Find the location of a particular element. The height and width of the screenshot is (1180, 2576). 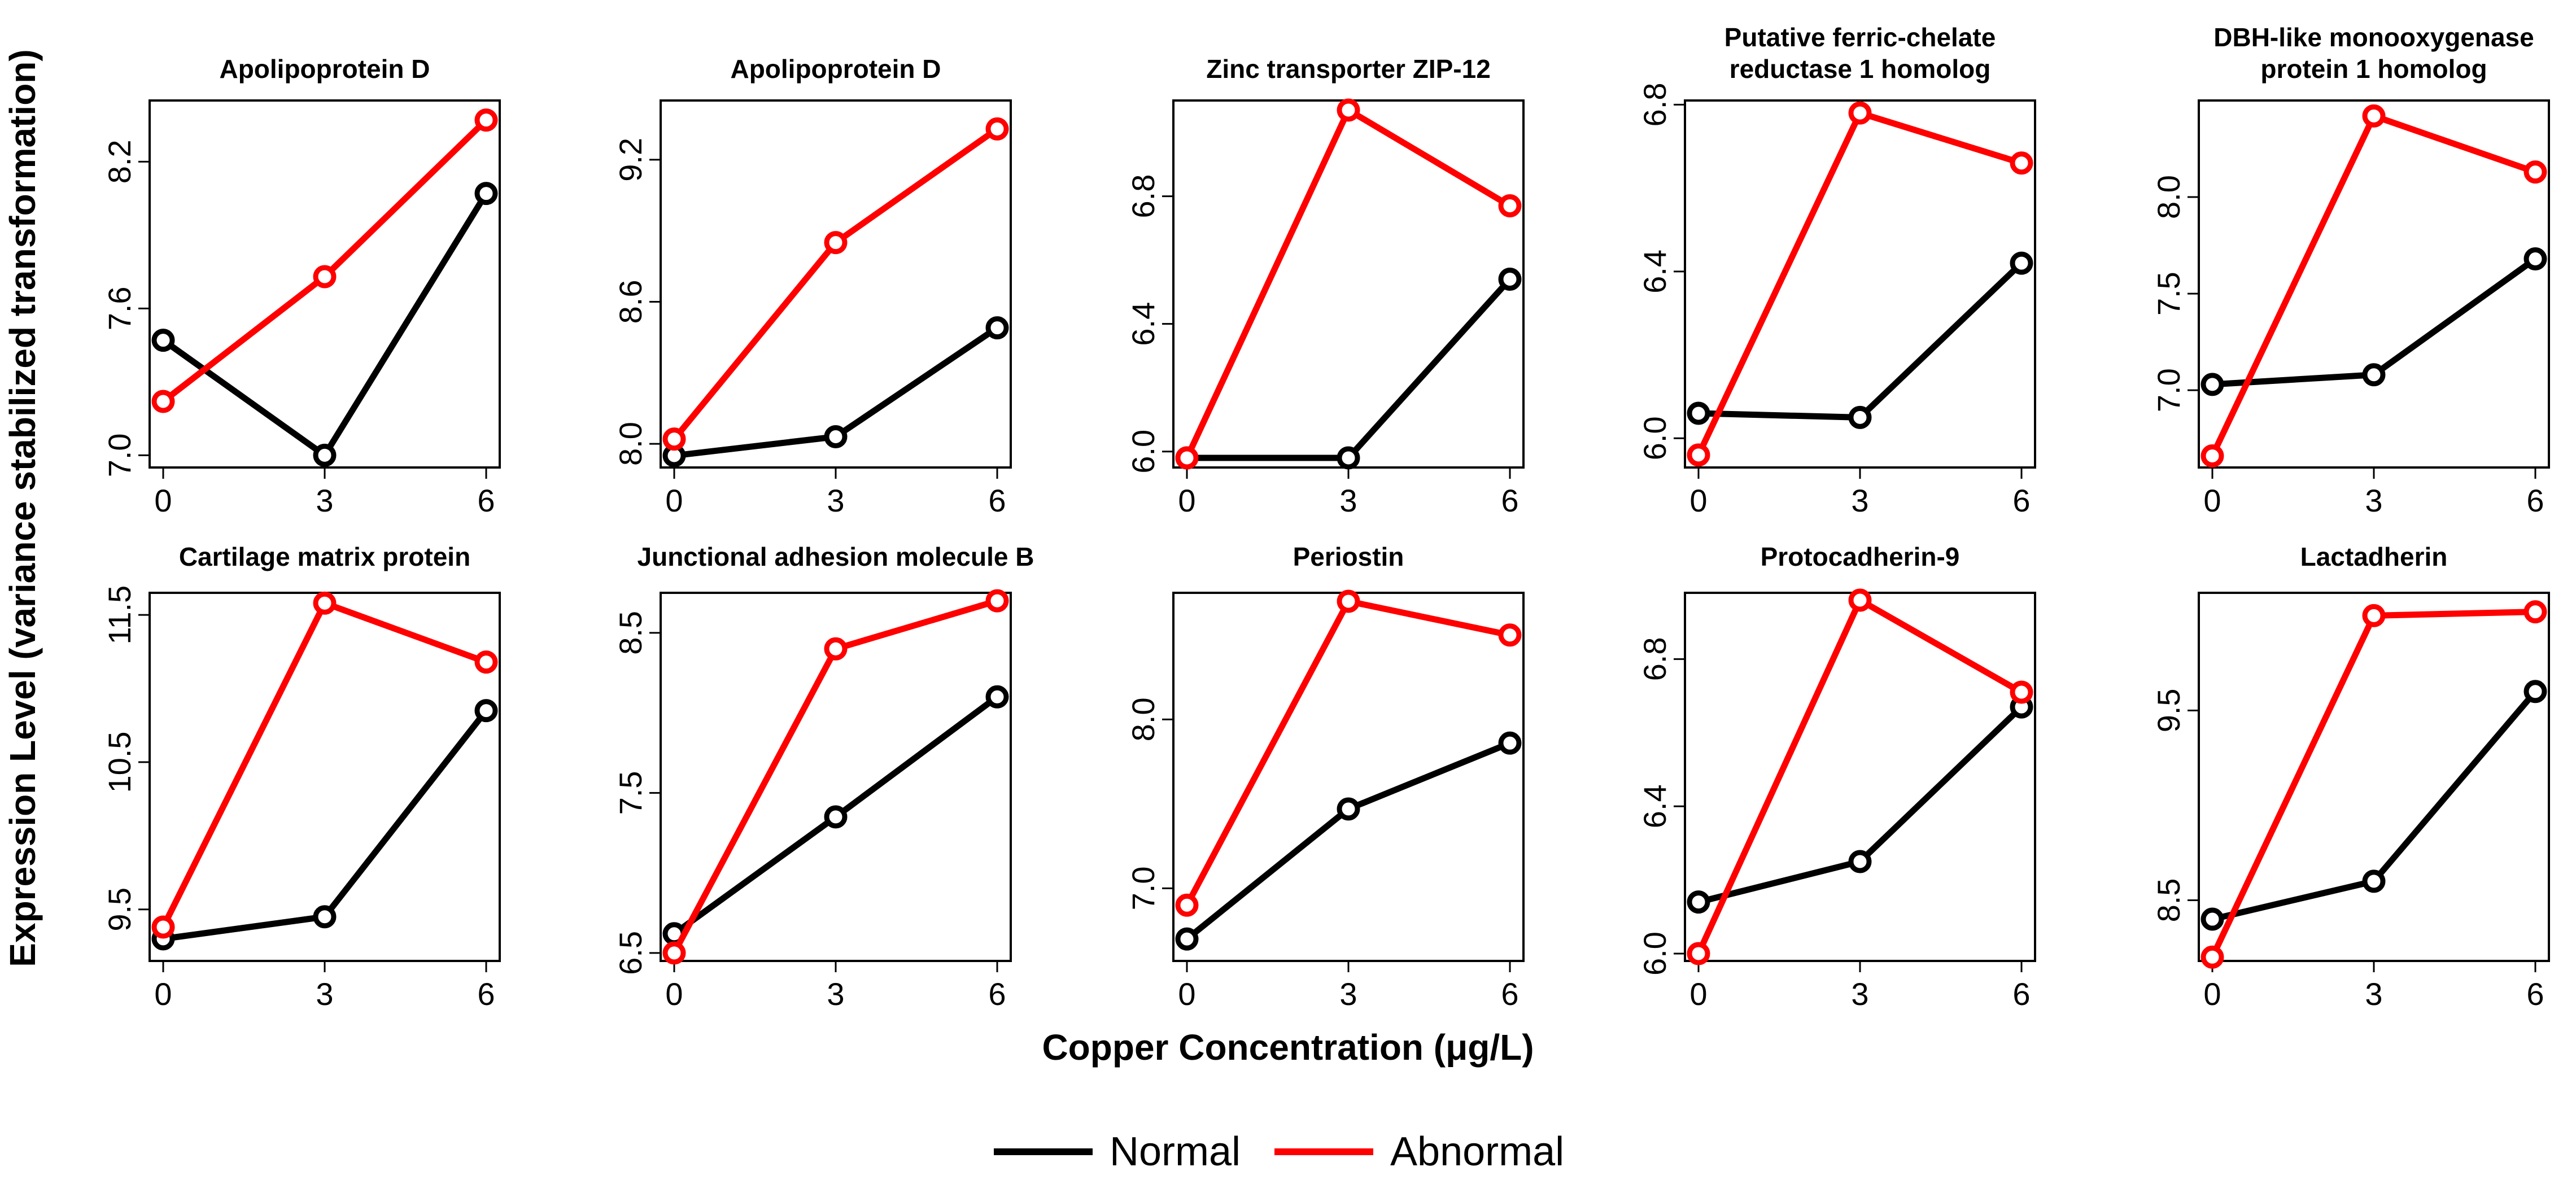

panel-title: Lactadherin is located at coordinates (2374, 556).